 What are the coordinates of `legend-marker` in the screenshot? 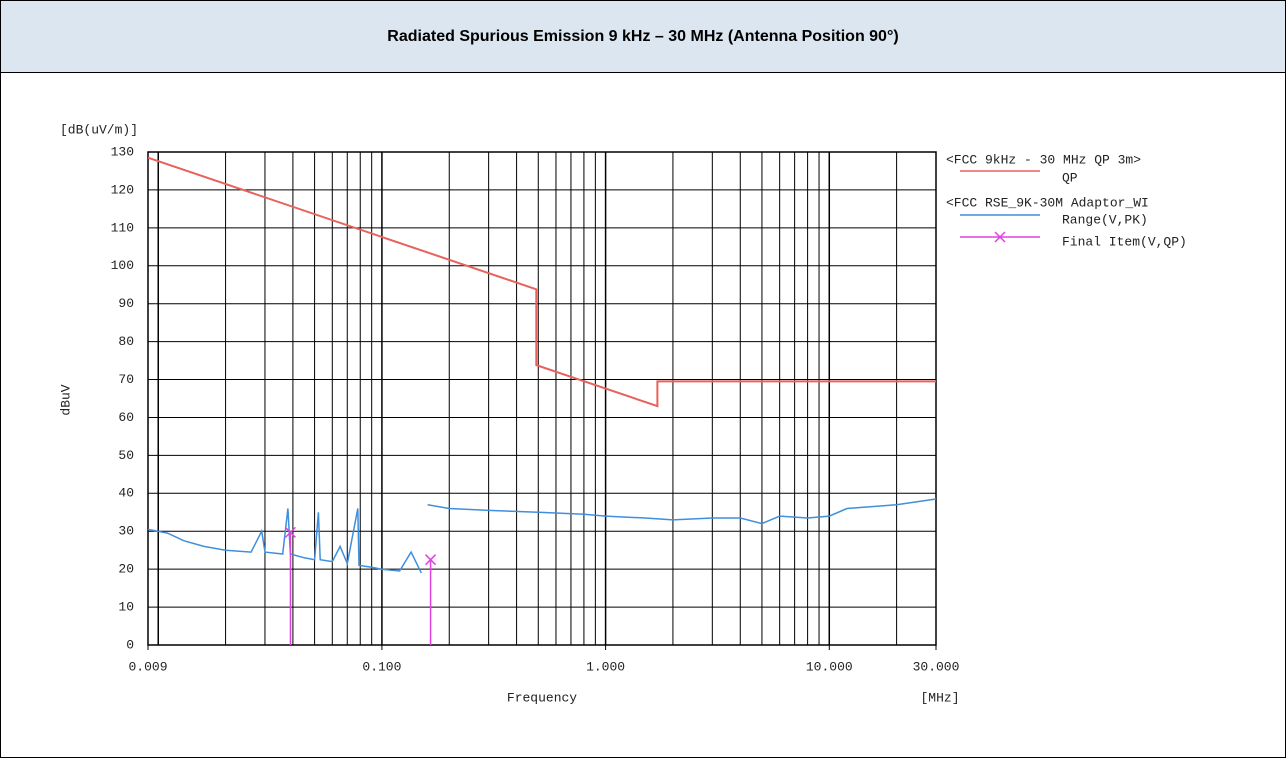 It's located at (1000, 237).